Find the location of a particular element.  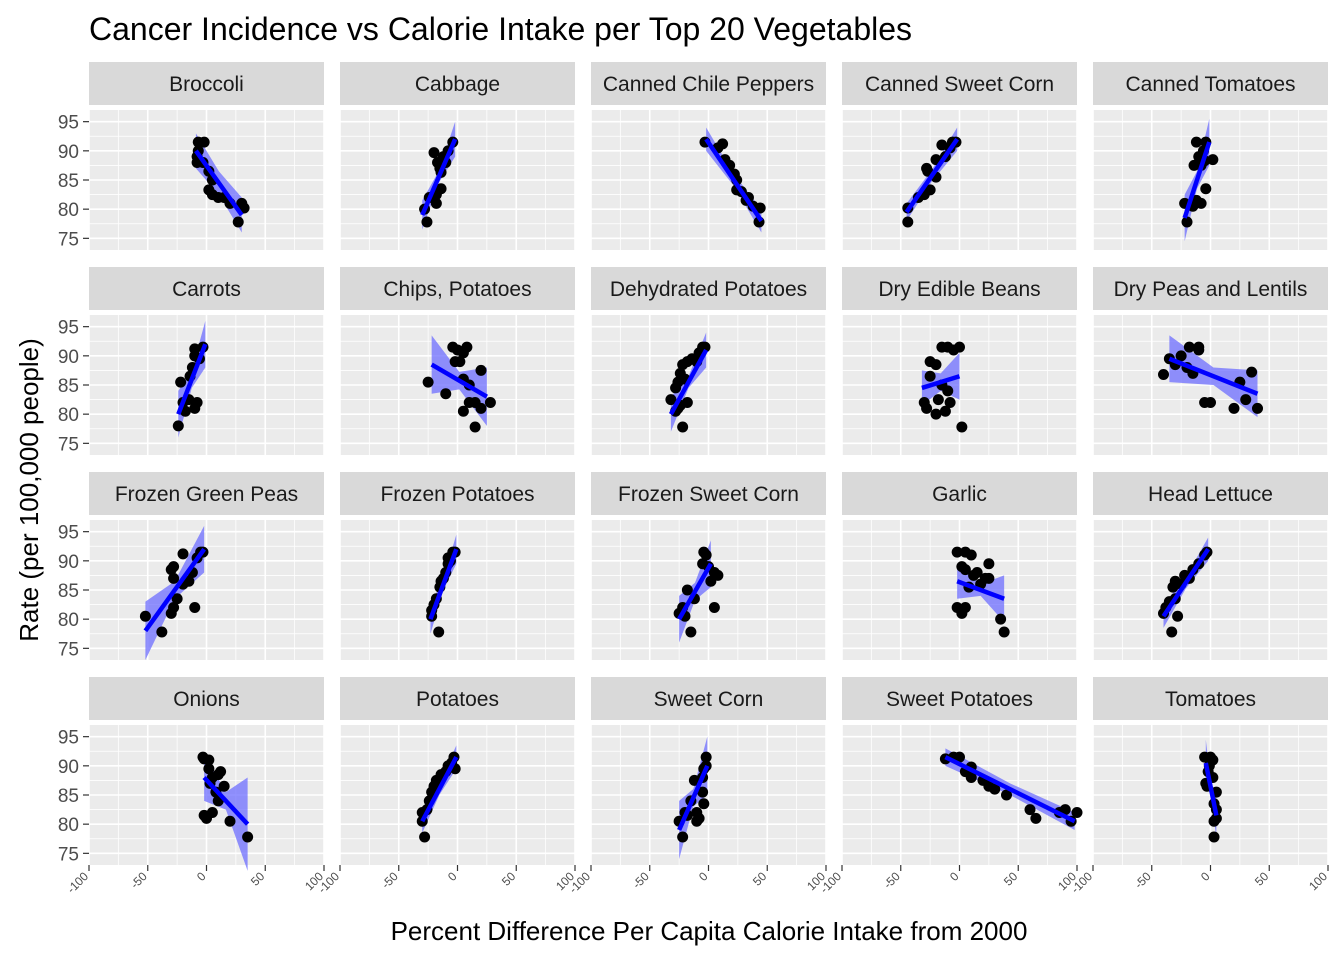

facet-chips-potatoes: Chips, Potatoes is located at coordinates (457, 361).